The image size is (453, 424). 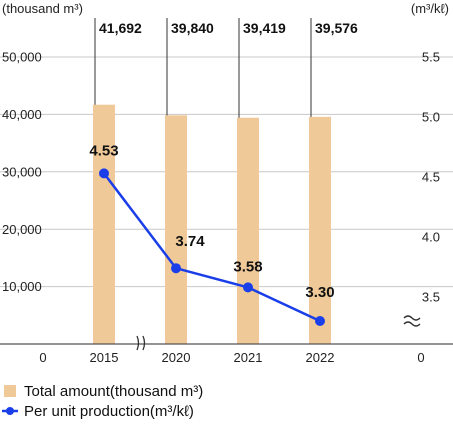 What do you see at coordinates (120, 28) in the screenshot?
I see `bar-value-label: 41,692` at bounding box center [120, 28].